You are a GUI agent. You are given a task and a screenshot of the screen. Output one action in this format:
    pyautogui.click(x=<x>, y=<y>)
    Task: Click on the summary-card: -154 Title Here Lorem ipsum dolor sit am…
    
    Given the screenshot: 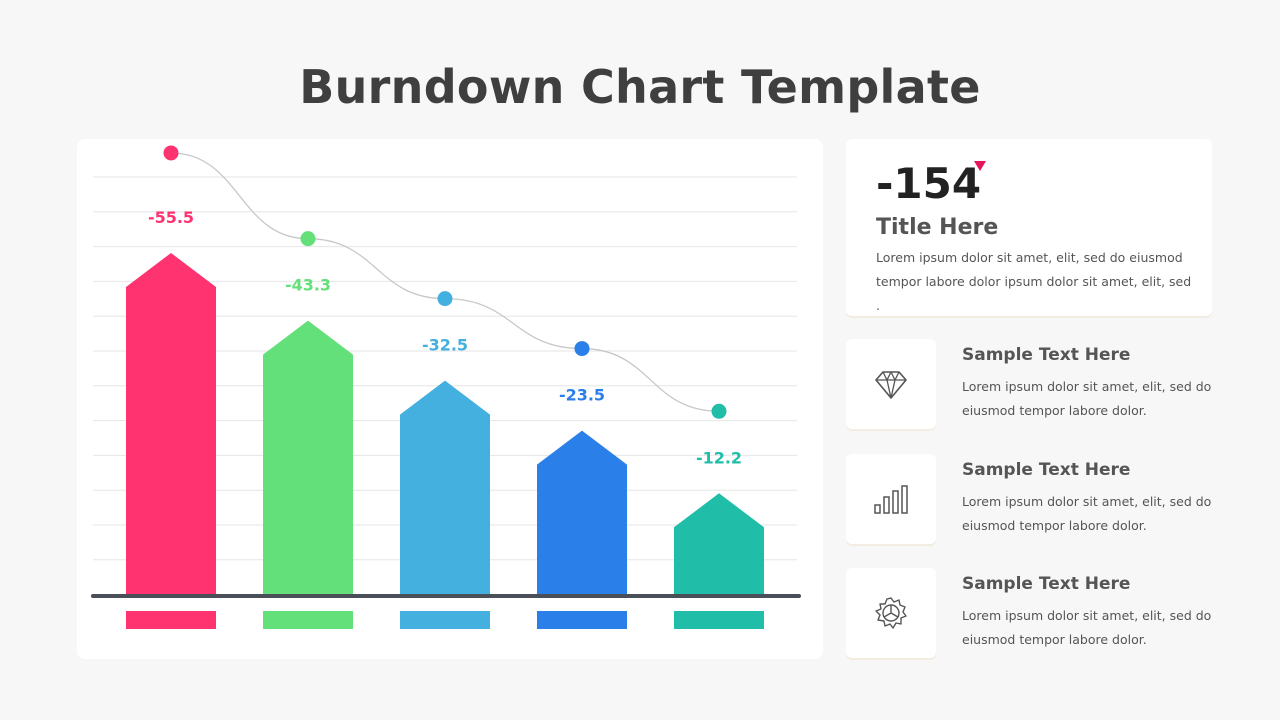 What is the action you would take?
    pyautogui.click(x=1029, y=227)
    